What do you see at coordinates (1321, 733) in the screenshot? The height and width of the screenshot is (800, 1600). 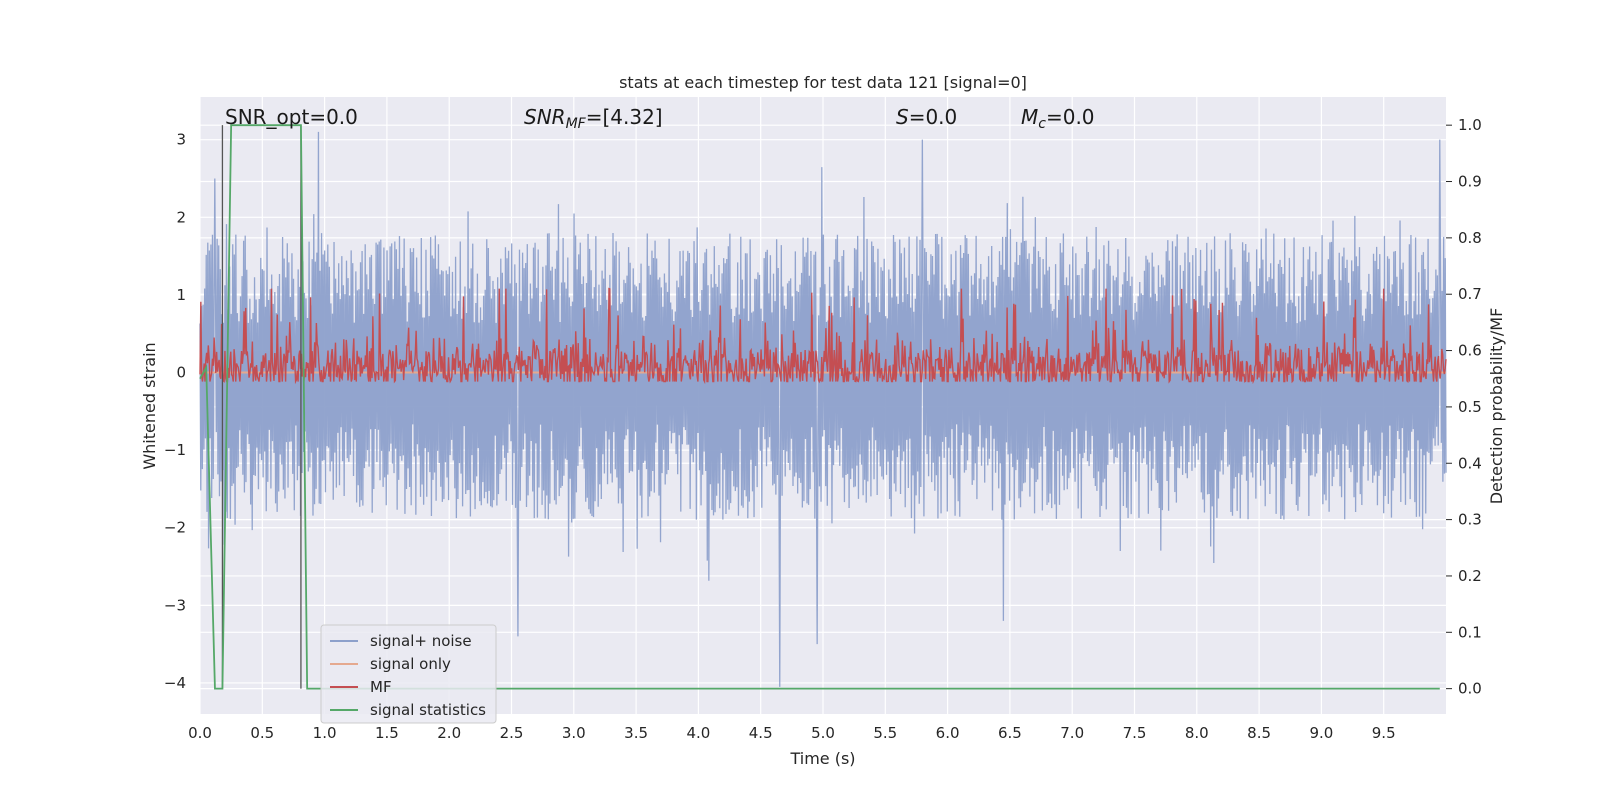 I see `x-tick-label: 9.0` at bounding box center [1321, 733].